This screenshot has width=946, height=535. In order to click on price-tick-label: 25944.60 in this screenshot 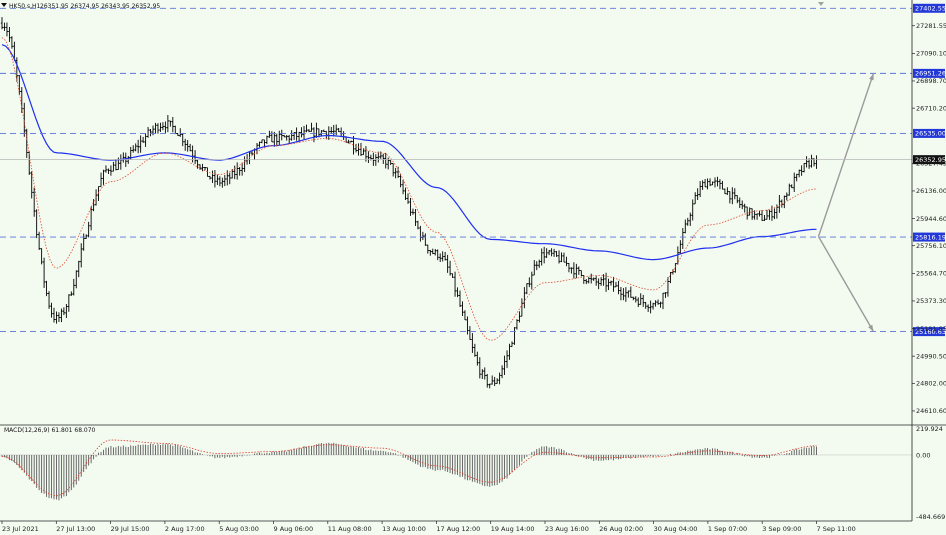, I will do `click(931, 219)`.